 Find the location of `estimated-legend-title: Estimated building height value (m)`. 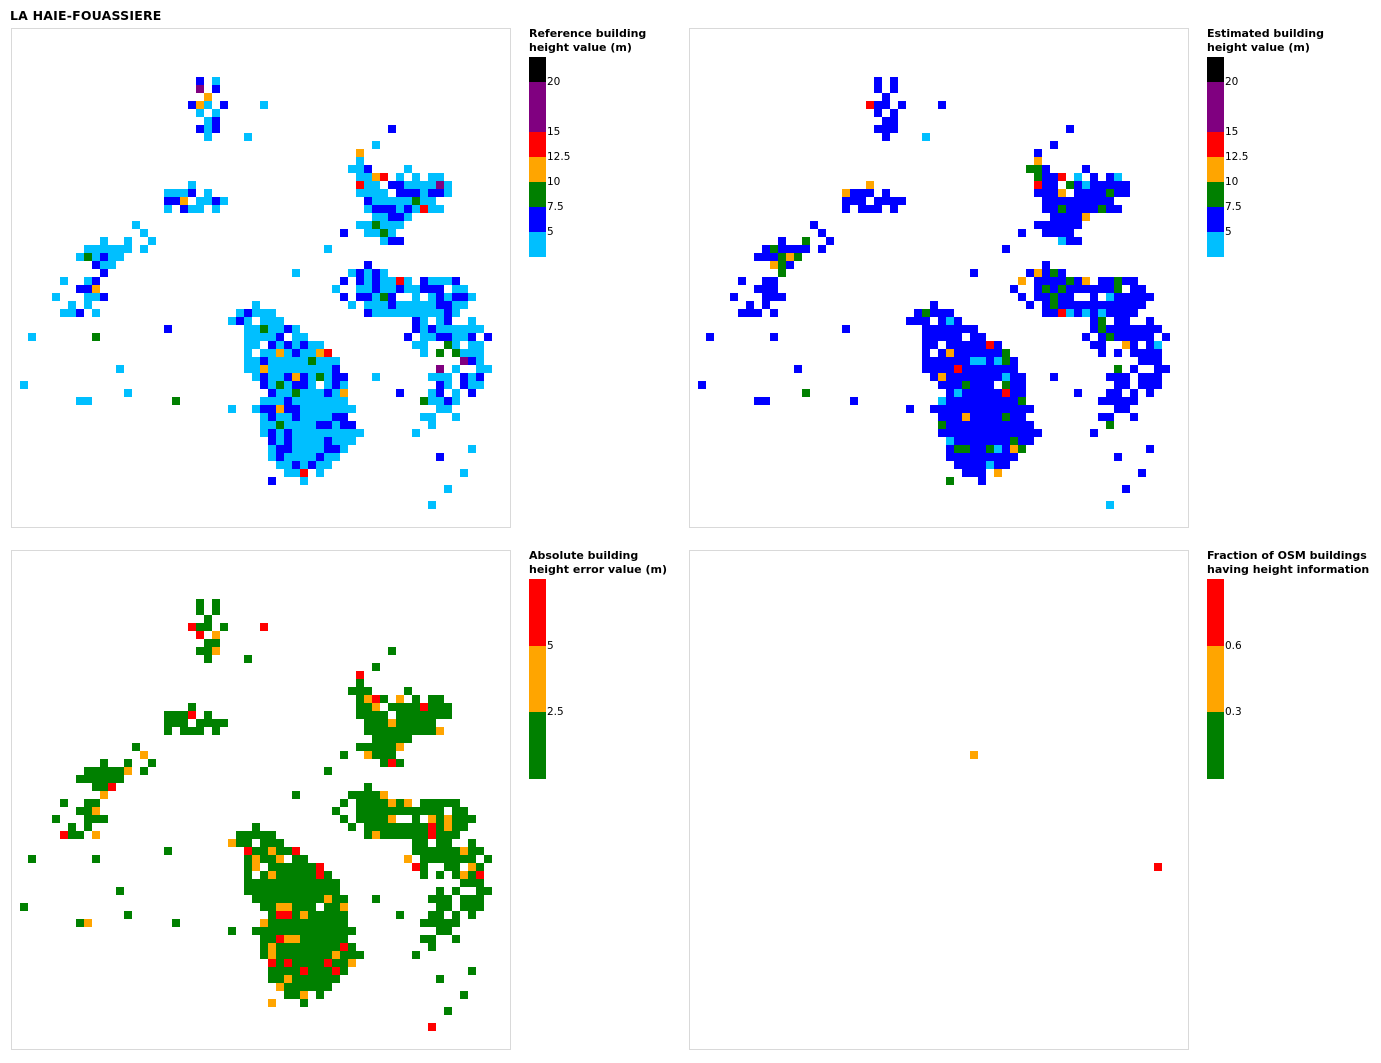

estimated-legend-title: Estimated building height value (m) is located at coordinates (1265, 40).